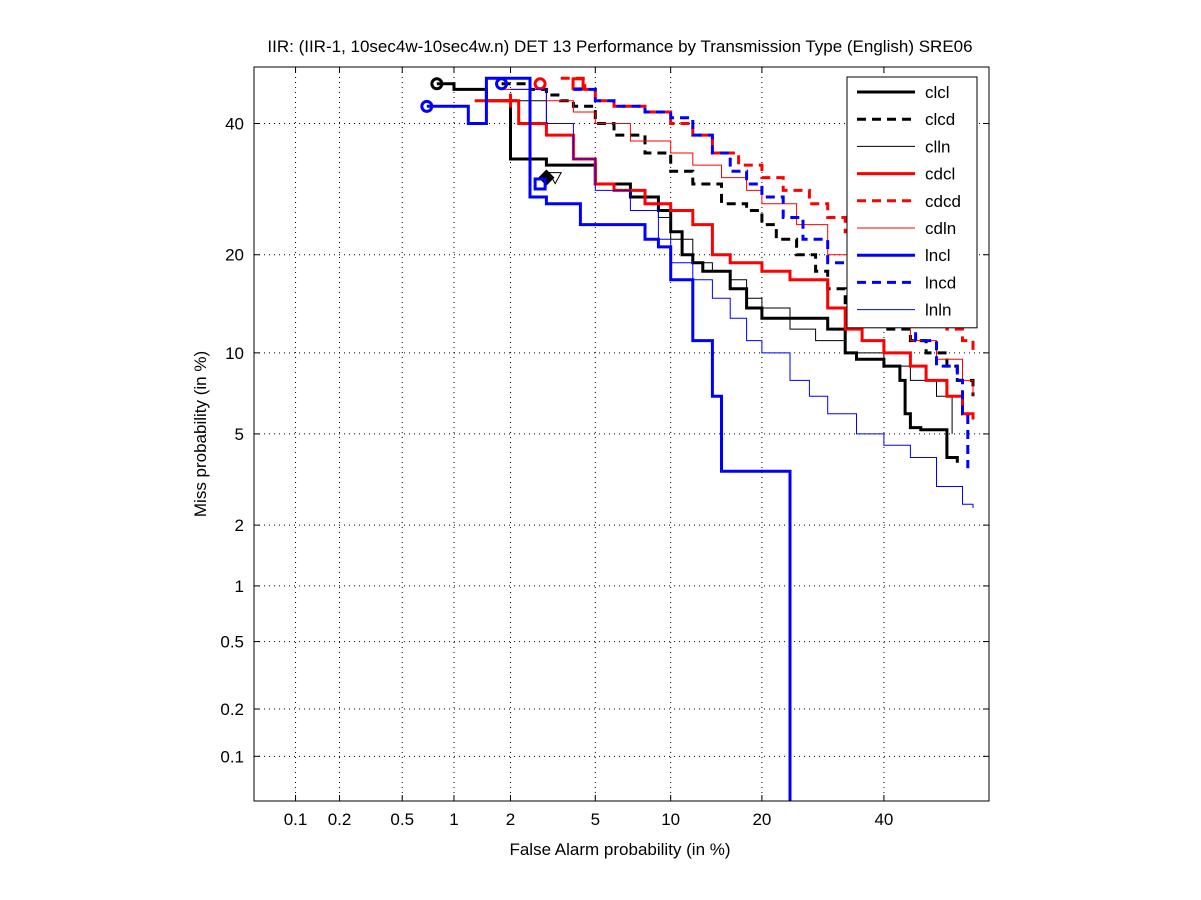 The width and height of the screenshot is (1201, 900). What do you see at coordinates (940, 119) in the screenshot?
I see `legend-label-clcd: clcd` at bounding box center [940, 119].